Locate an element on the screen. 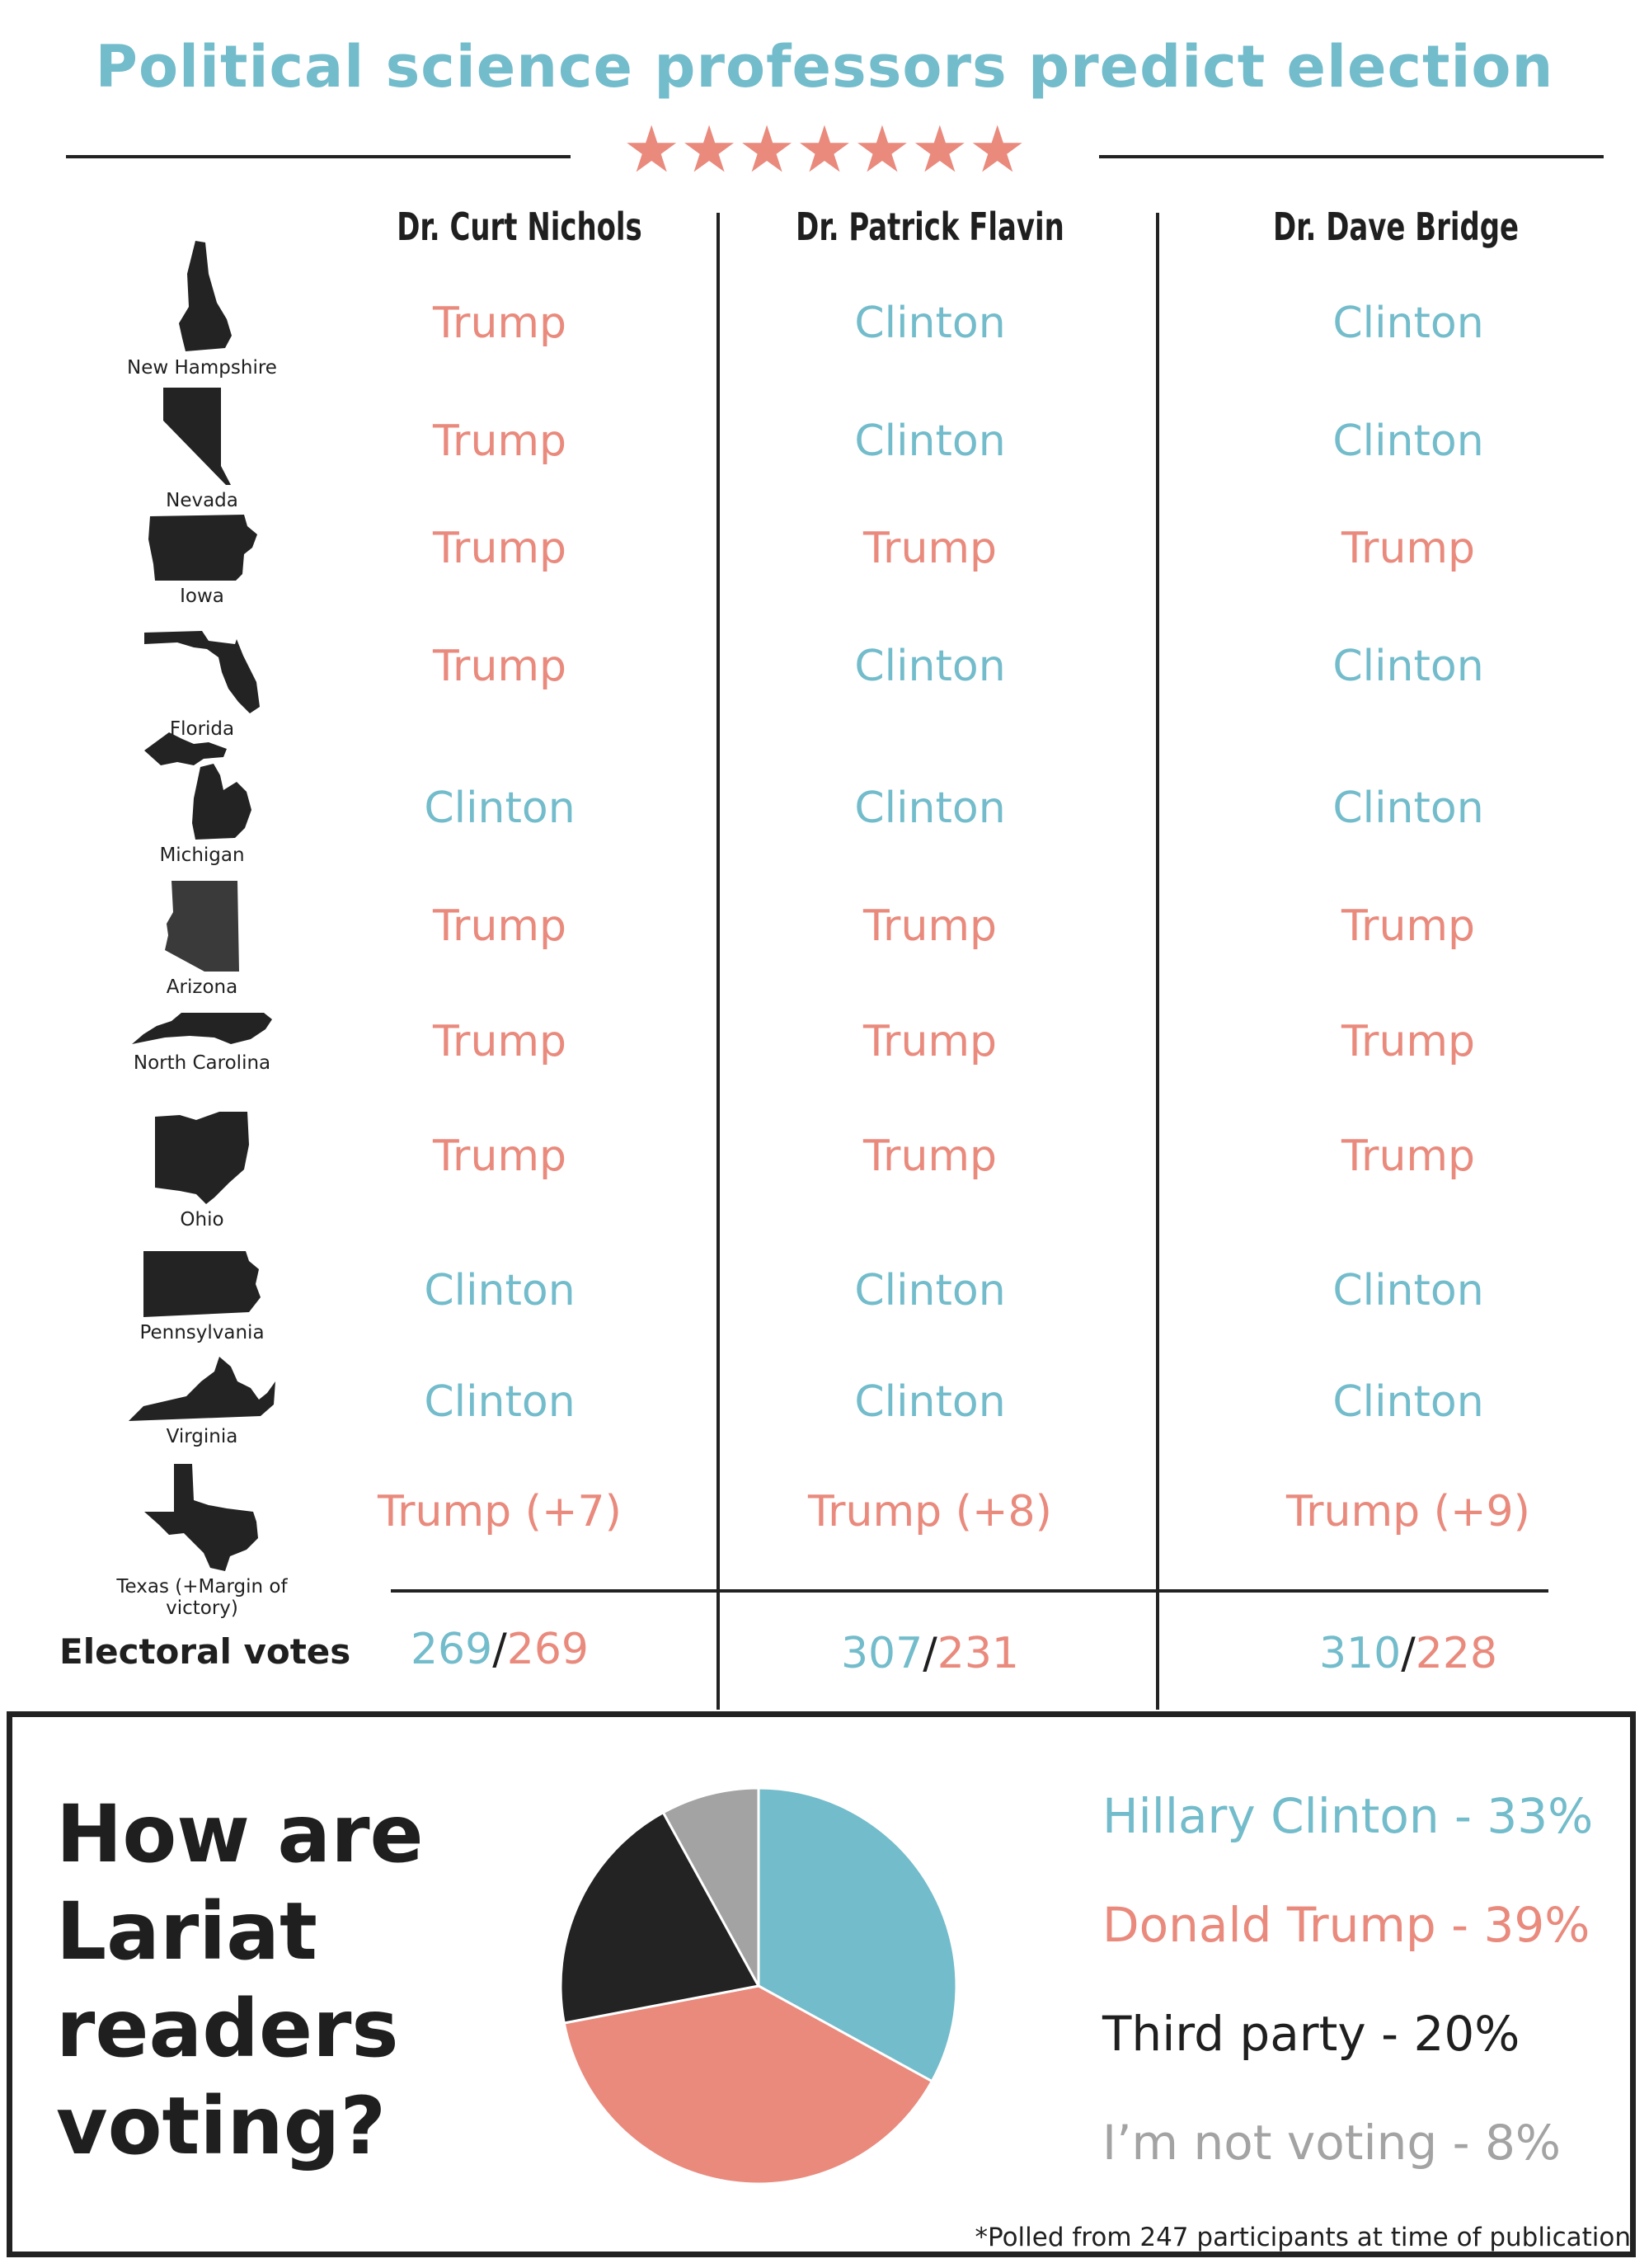 This screenshot has width=1649, height=2268. poll-pie-chart is located at coordinates (758, 1986).